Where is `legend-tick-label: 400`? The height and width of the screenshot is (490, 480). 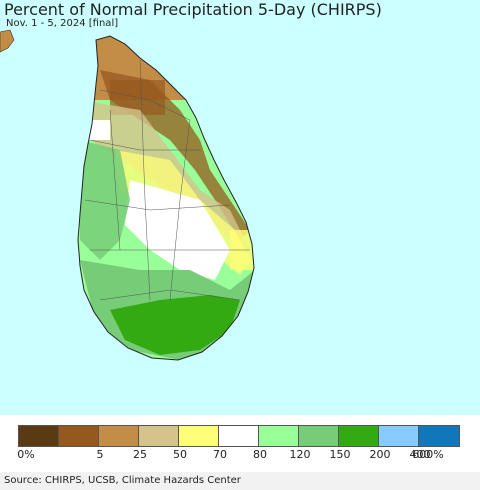 legend-tick-label: 400 is located at coordinates (420, 454).